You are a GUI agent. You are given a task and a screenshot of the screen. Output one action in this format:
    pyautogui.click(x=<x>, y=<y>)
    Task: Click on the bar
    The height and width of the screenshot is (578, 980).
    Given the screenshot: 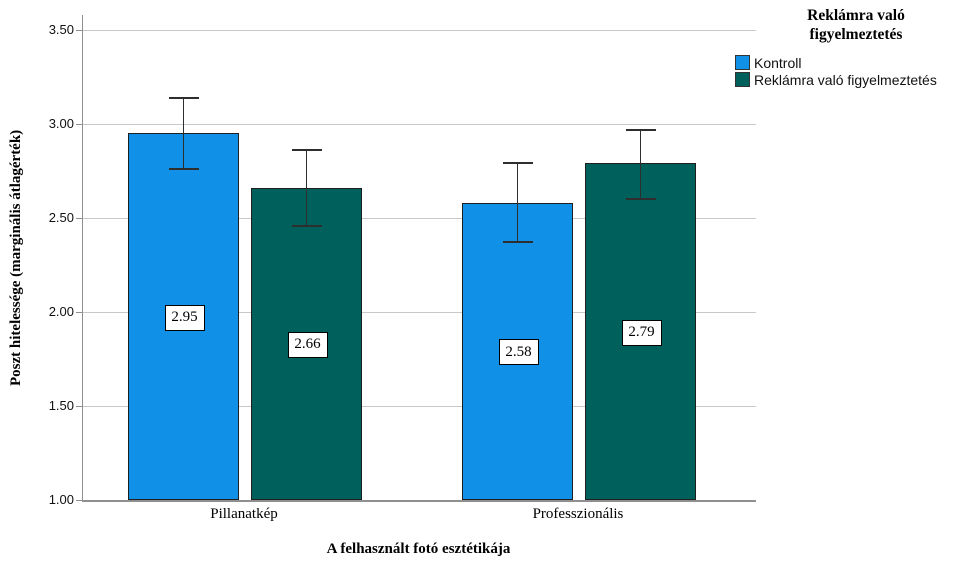 What is the action you would take?
    pyautogui.click(x=183, y=316)
    